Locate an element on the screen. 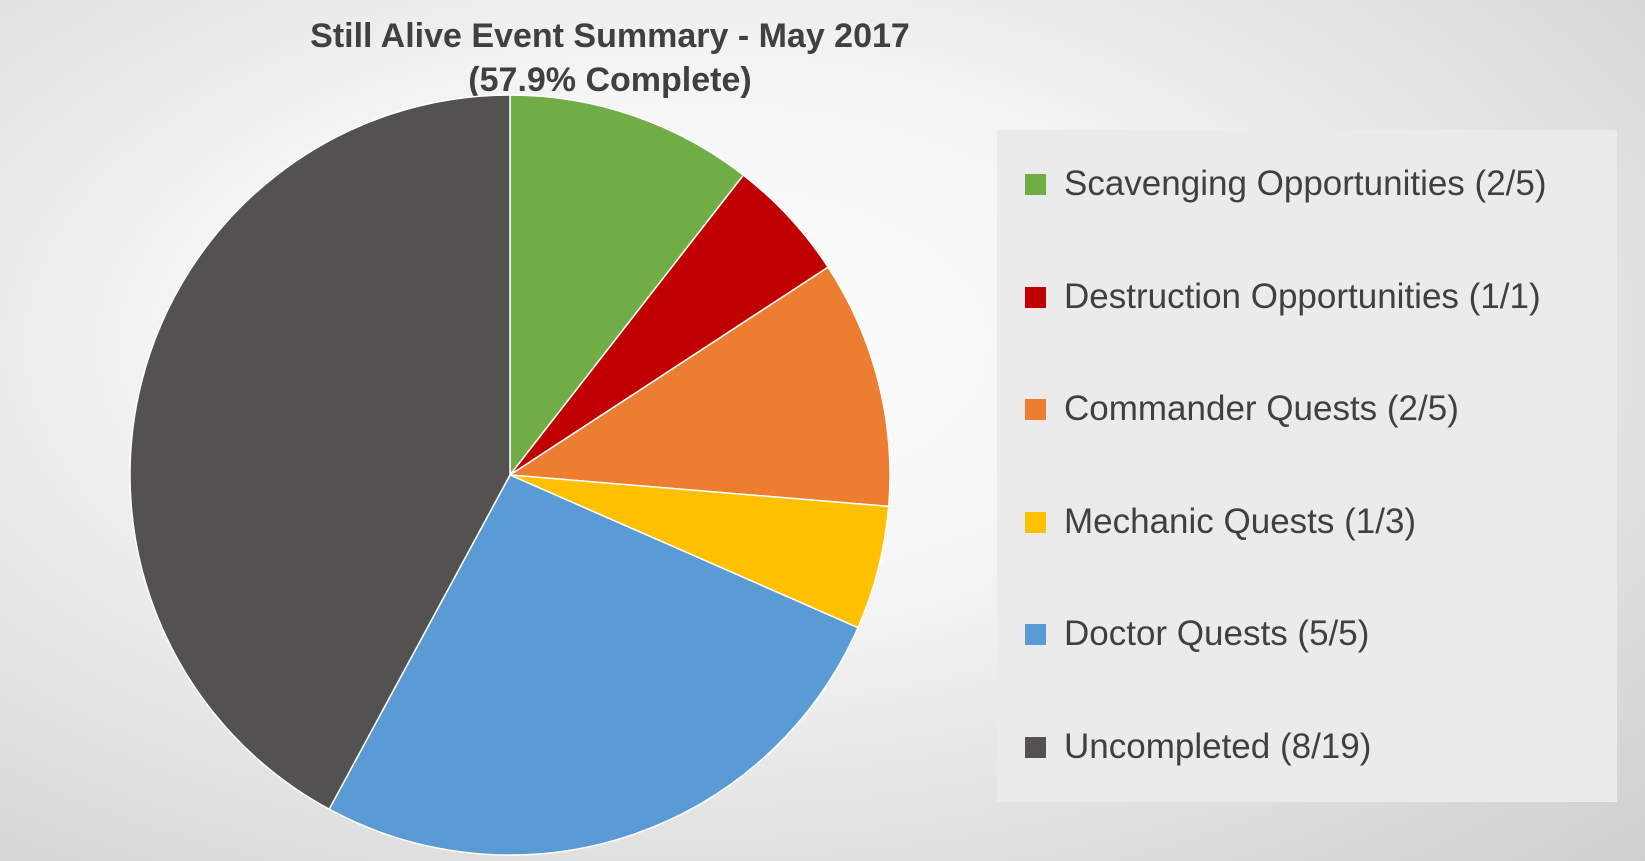 The height and width of the screenshot is (861, 1645). legend-label-scavenging: Scavenging Opportunities (2/5) is located at coordinates (1305, 183).